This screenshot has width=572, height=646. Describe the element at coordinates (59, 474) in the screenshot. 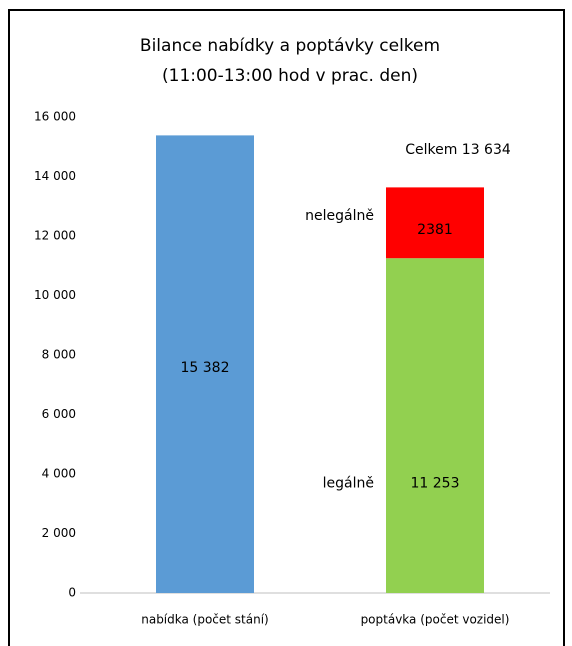

I see `y-tick-label: 4 000` at that location.